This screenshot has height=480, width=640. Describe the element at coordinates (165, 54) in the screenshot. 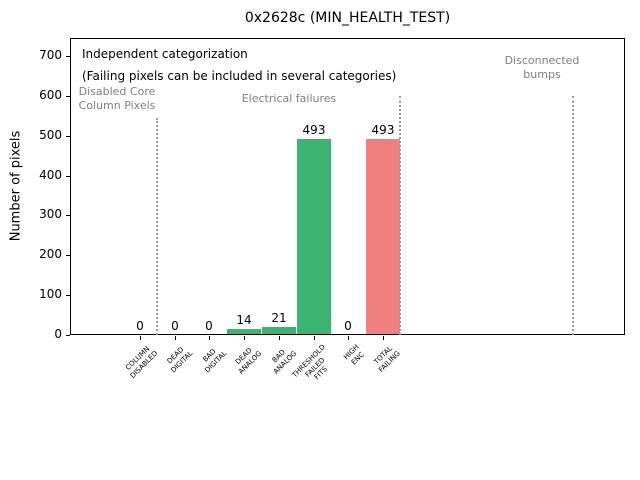

I see `annotation-note-line1: Independent categorization` at that location.